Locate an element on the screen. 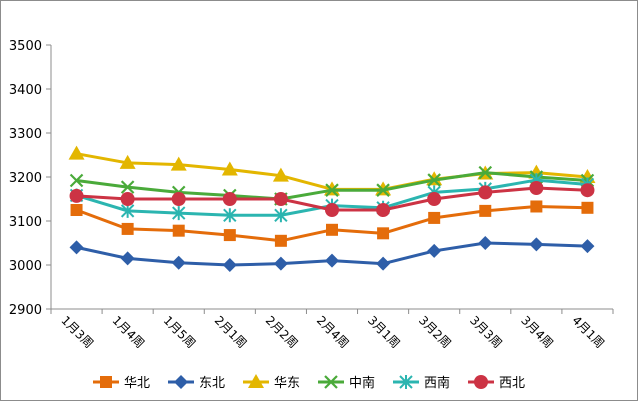  x-tick-label: 4月1周 is located at coordinates (588, 332).